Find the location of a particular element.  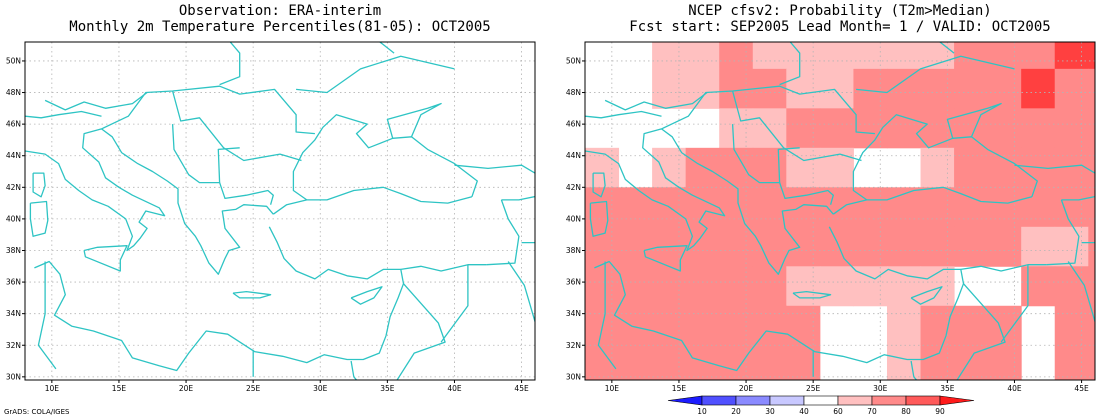

left-title-line1: Observation: ERA-interim is located at coordinates (280, 11).